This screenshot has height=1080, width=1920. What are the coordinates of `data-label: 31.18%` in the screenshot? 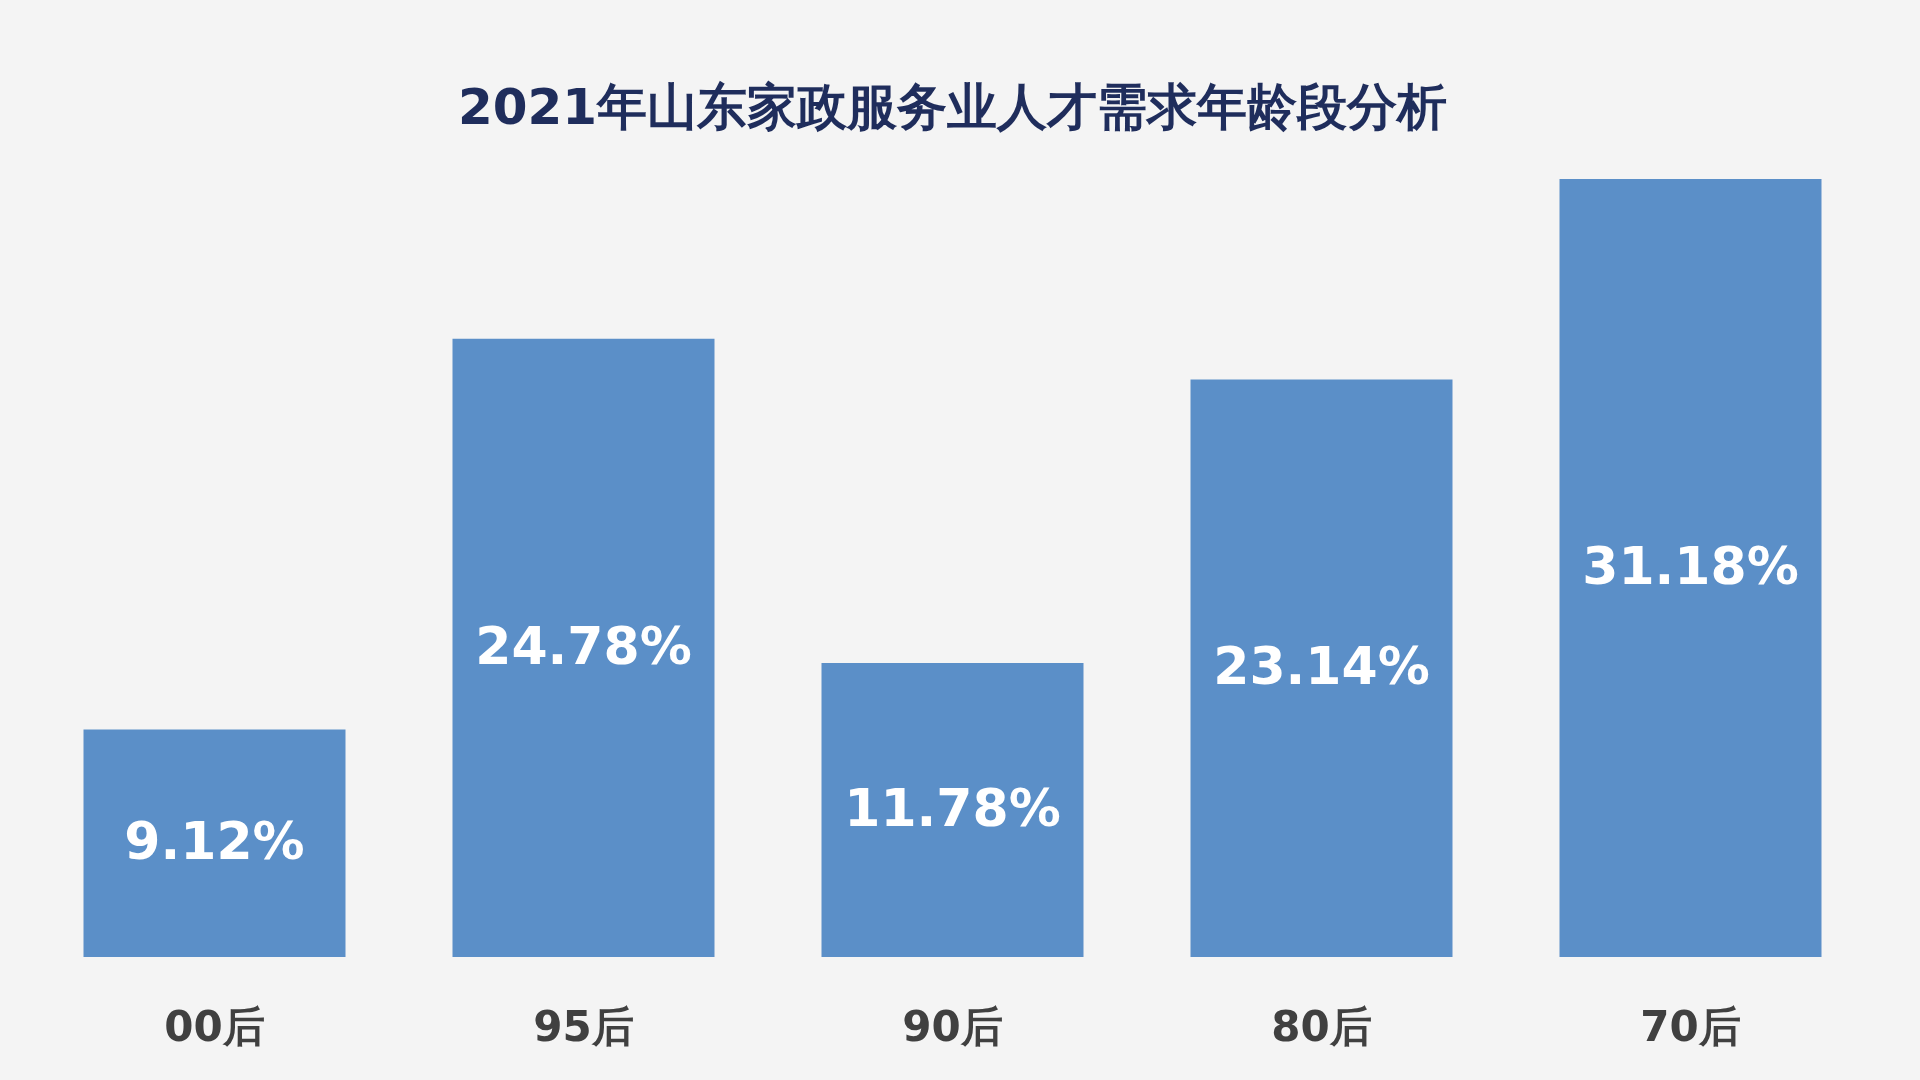 It's located at (1690, 566).